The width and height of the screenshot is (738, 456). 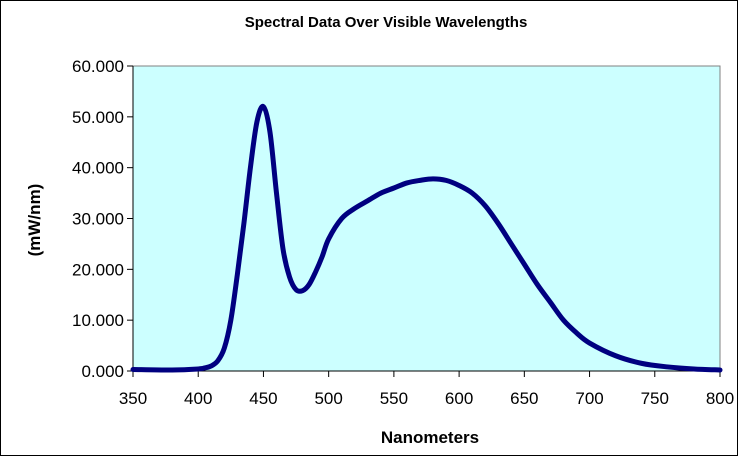 I want to click on y-tick-label: 20.000, so click(x=98, y=269).